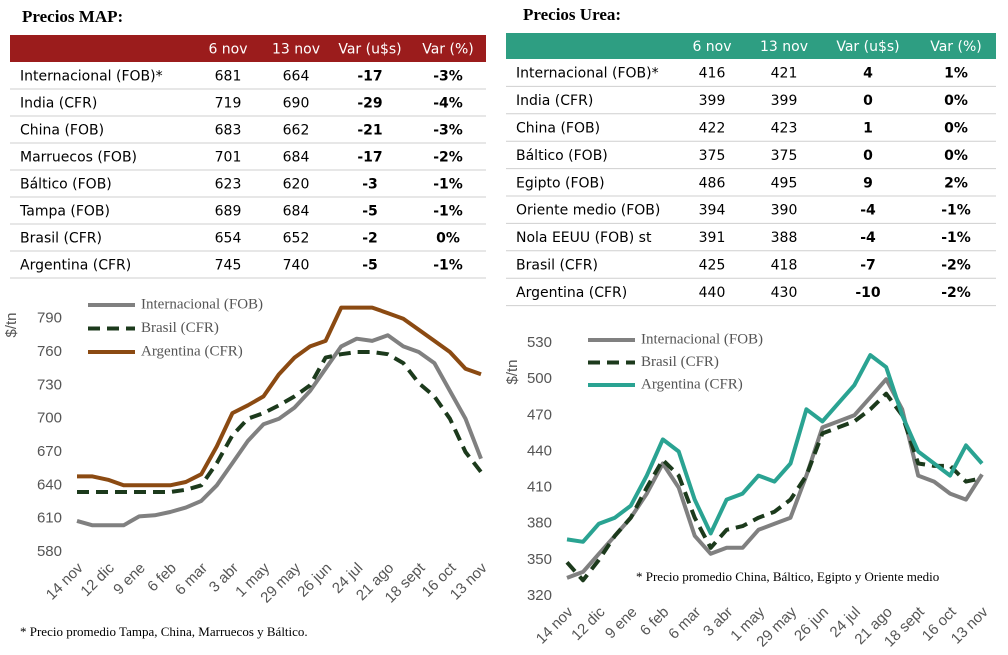 The height and width of the screenshot is (655, 1008). What do you see at coordinates (227, 50) in the screenshot?
I see `header-cell: 6 nov` at bounding box center [227, 50].